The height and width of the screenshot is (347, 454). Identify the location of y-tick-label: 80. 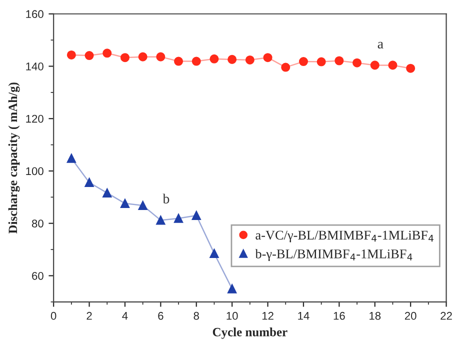
(38, 224).